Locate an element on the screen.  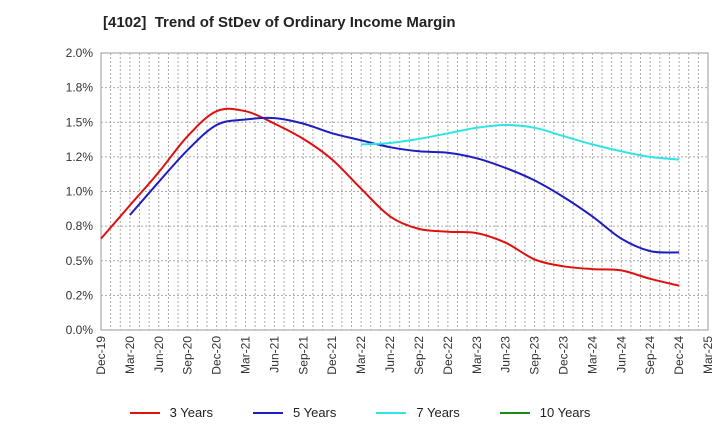
x-tick-label: Sep-21 is located at coordinates (303, 355).